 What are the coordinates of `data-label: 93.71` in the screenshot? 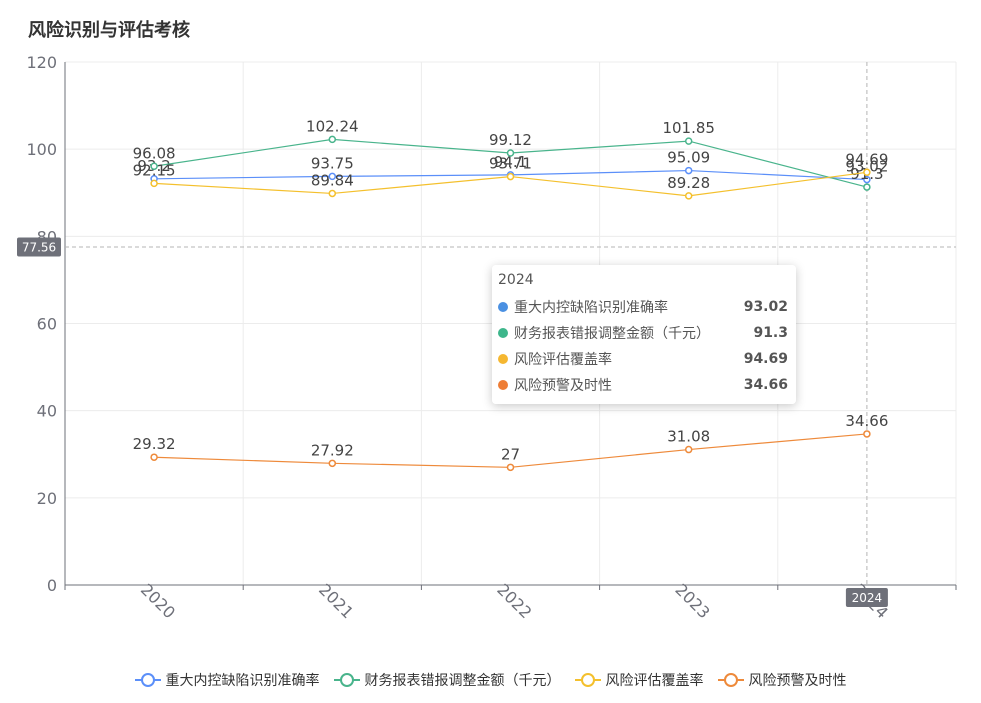 It's located at (510, 164).